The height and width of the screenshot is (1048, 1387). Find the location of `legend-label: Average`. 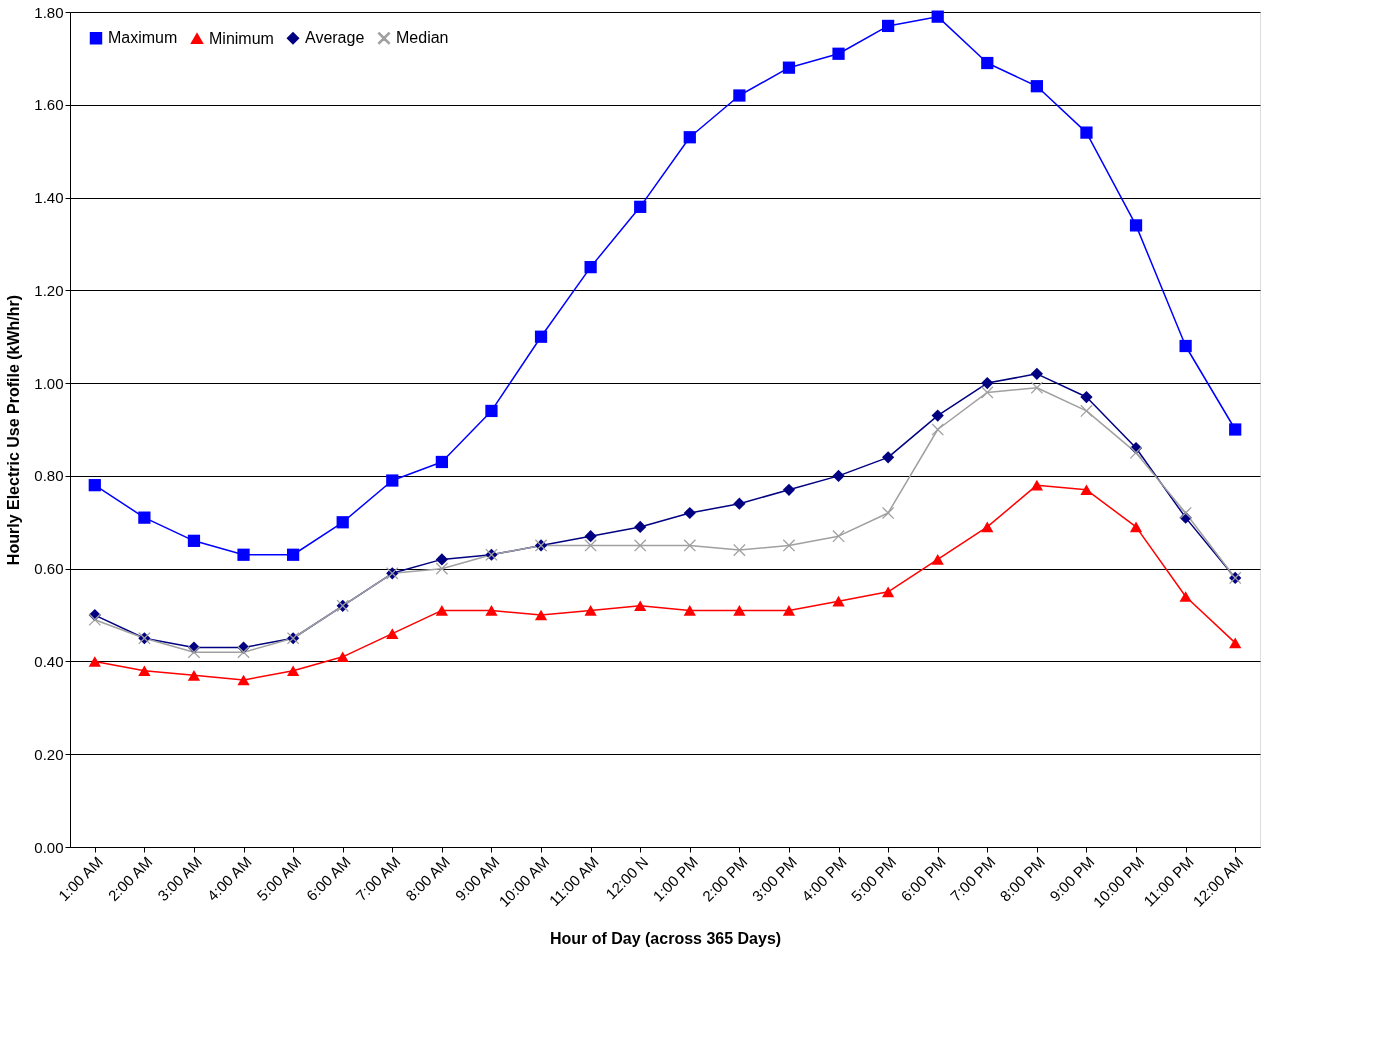

legend-label: Average is located at coordinates (335, 38).